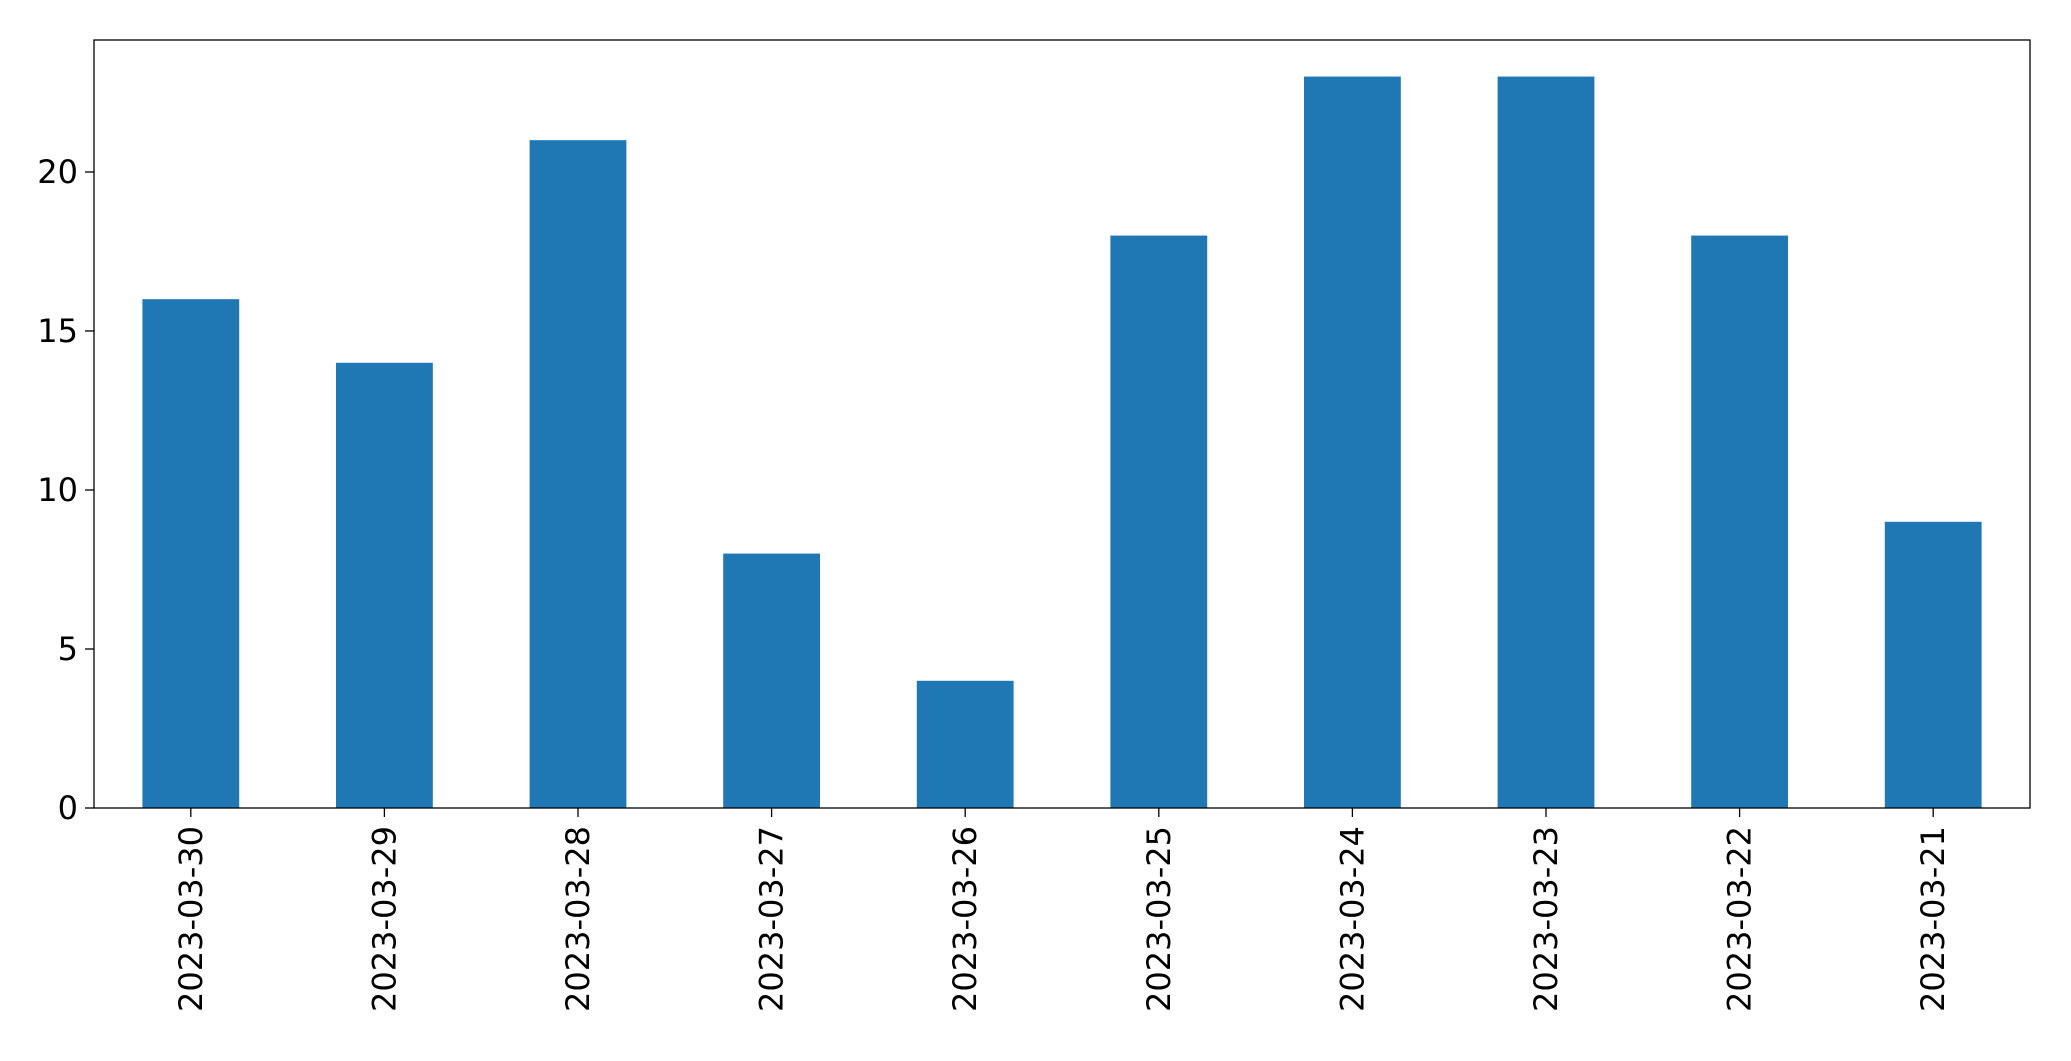 The image size is (2071, 1061). I want to click on x-tick-label: 2023-03-25, so click(1159, 919).